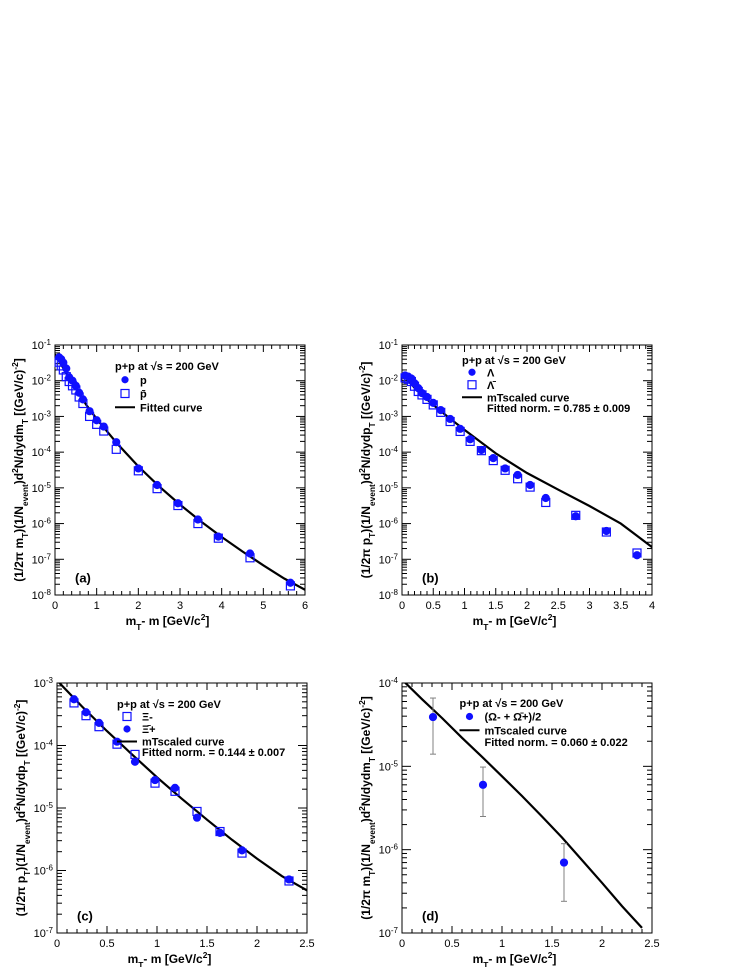 The width and height of the screenshot is (747, 967). I want to click on panel-label: (d), so click(430, 916).